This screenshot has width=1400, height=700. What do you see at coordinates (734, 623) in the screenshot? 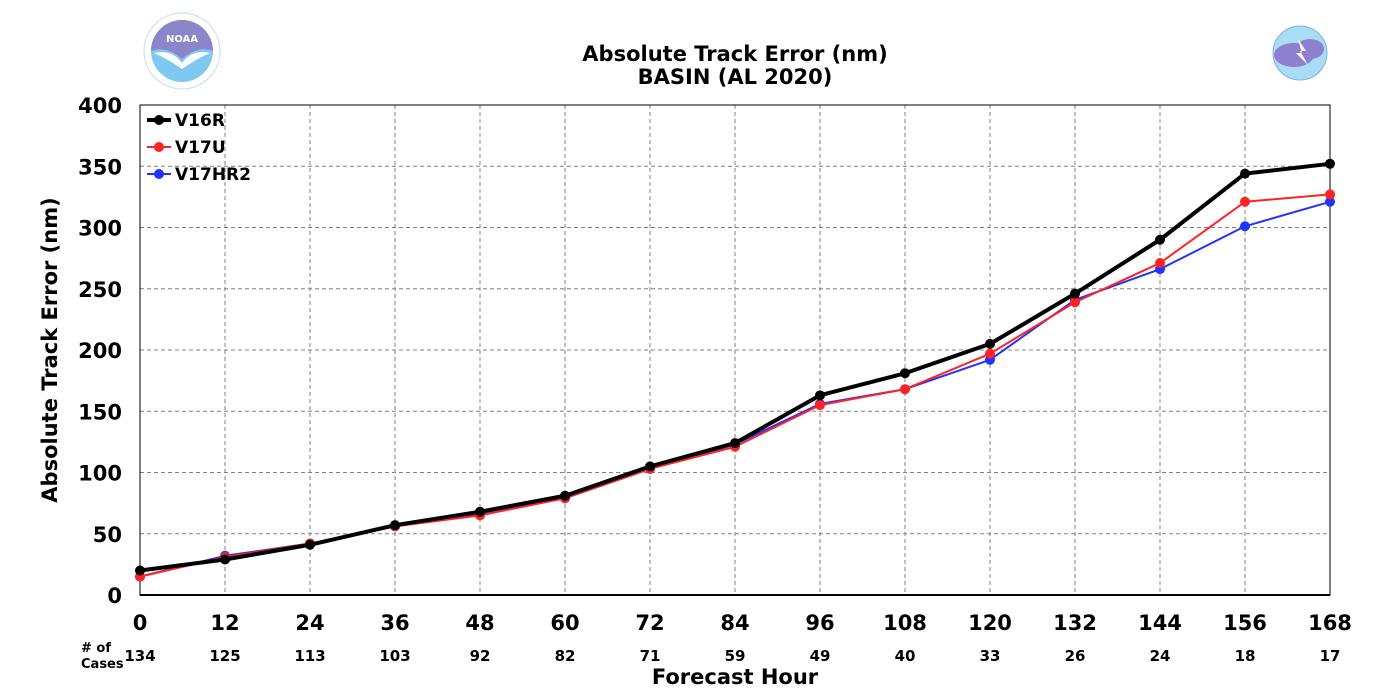
I see `x-tick-label: 84` at bounding box center [734, 623].